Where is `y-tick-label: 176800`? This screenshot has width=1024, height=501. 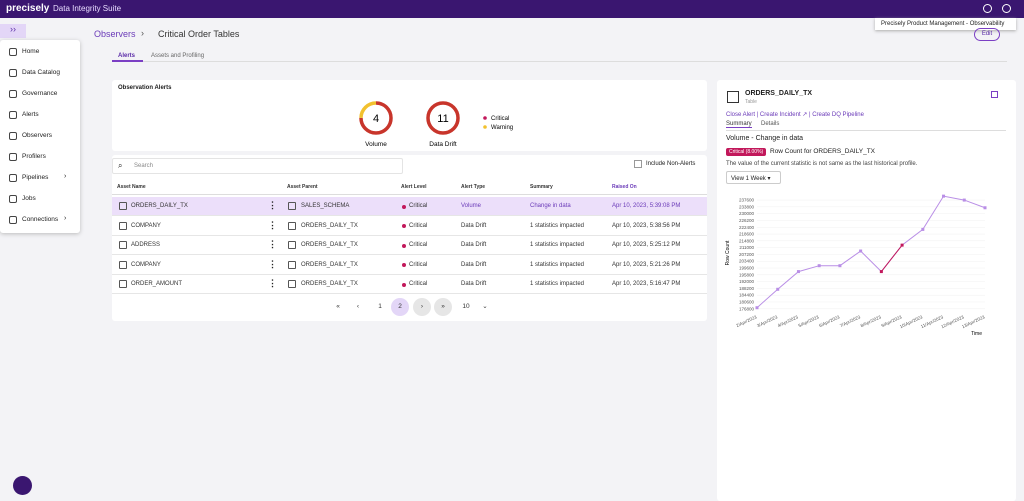
y-tick-label: 176800 is located at coordinates (747, 308).